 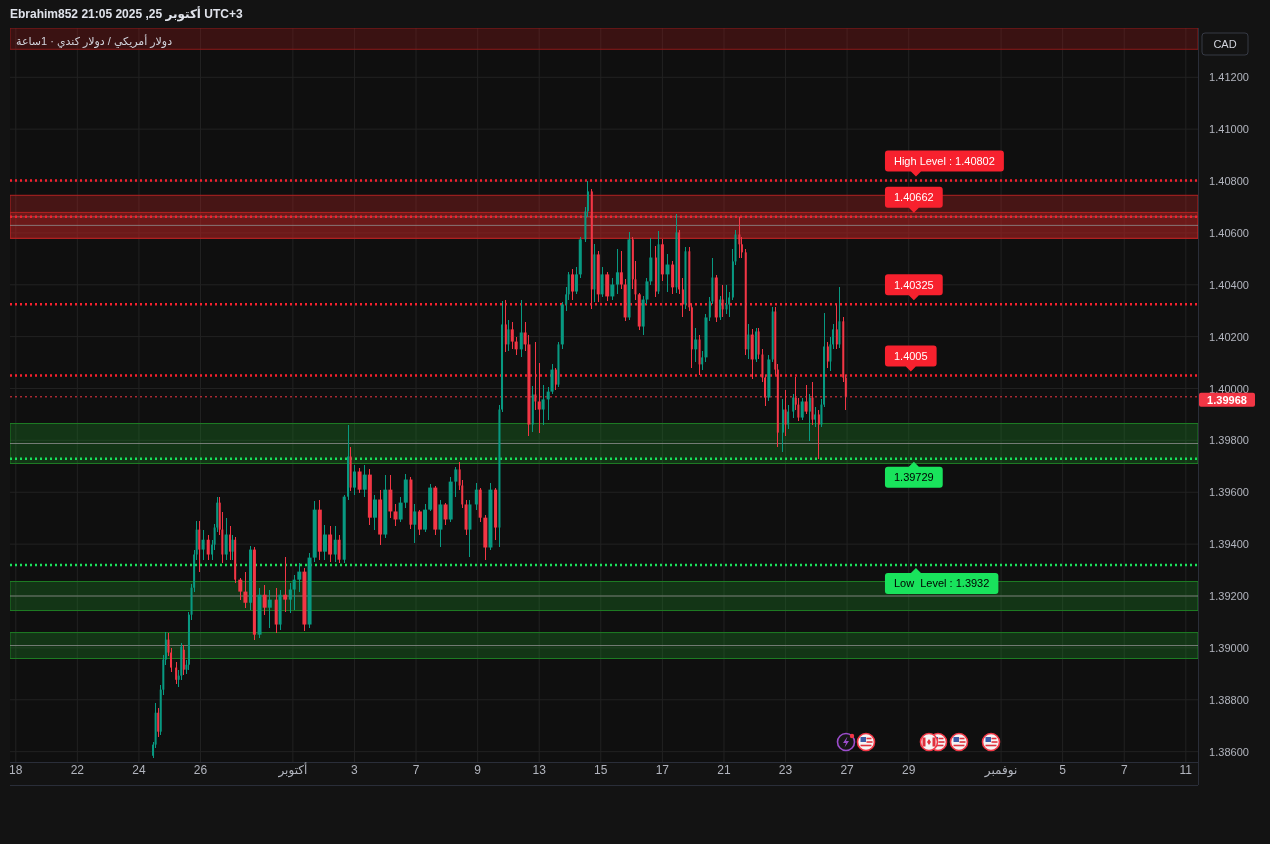 What do you see at coordinates (785, 770) in the screenshot?
I see `x-tick-label: 23` at bounding box center [785, 770].